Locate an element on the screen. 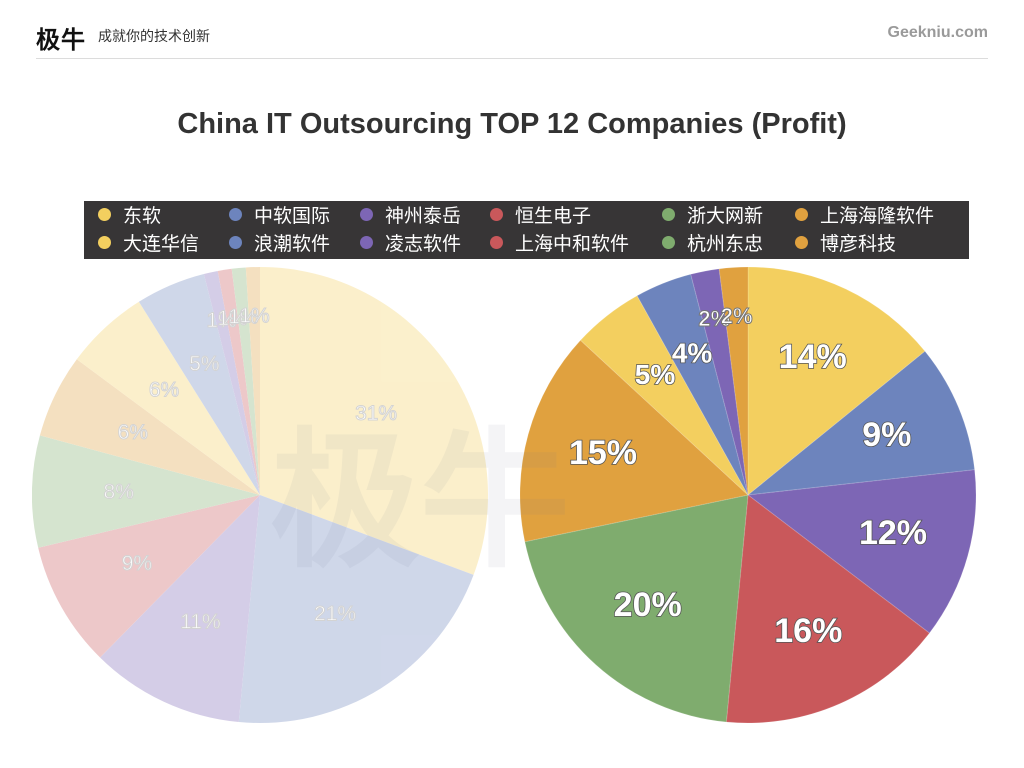 The image size is (1024, 768). data-label: 21% is located at coordinates (335, 613).